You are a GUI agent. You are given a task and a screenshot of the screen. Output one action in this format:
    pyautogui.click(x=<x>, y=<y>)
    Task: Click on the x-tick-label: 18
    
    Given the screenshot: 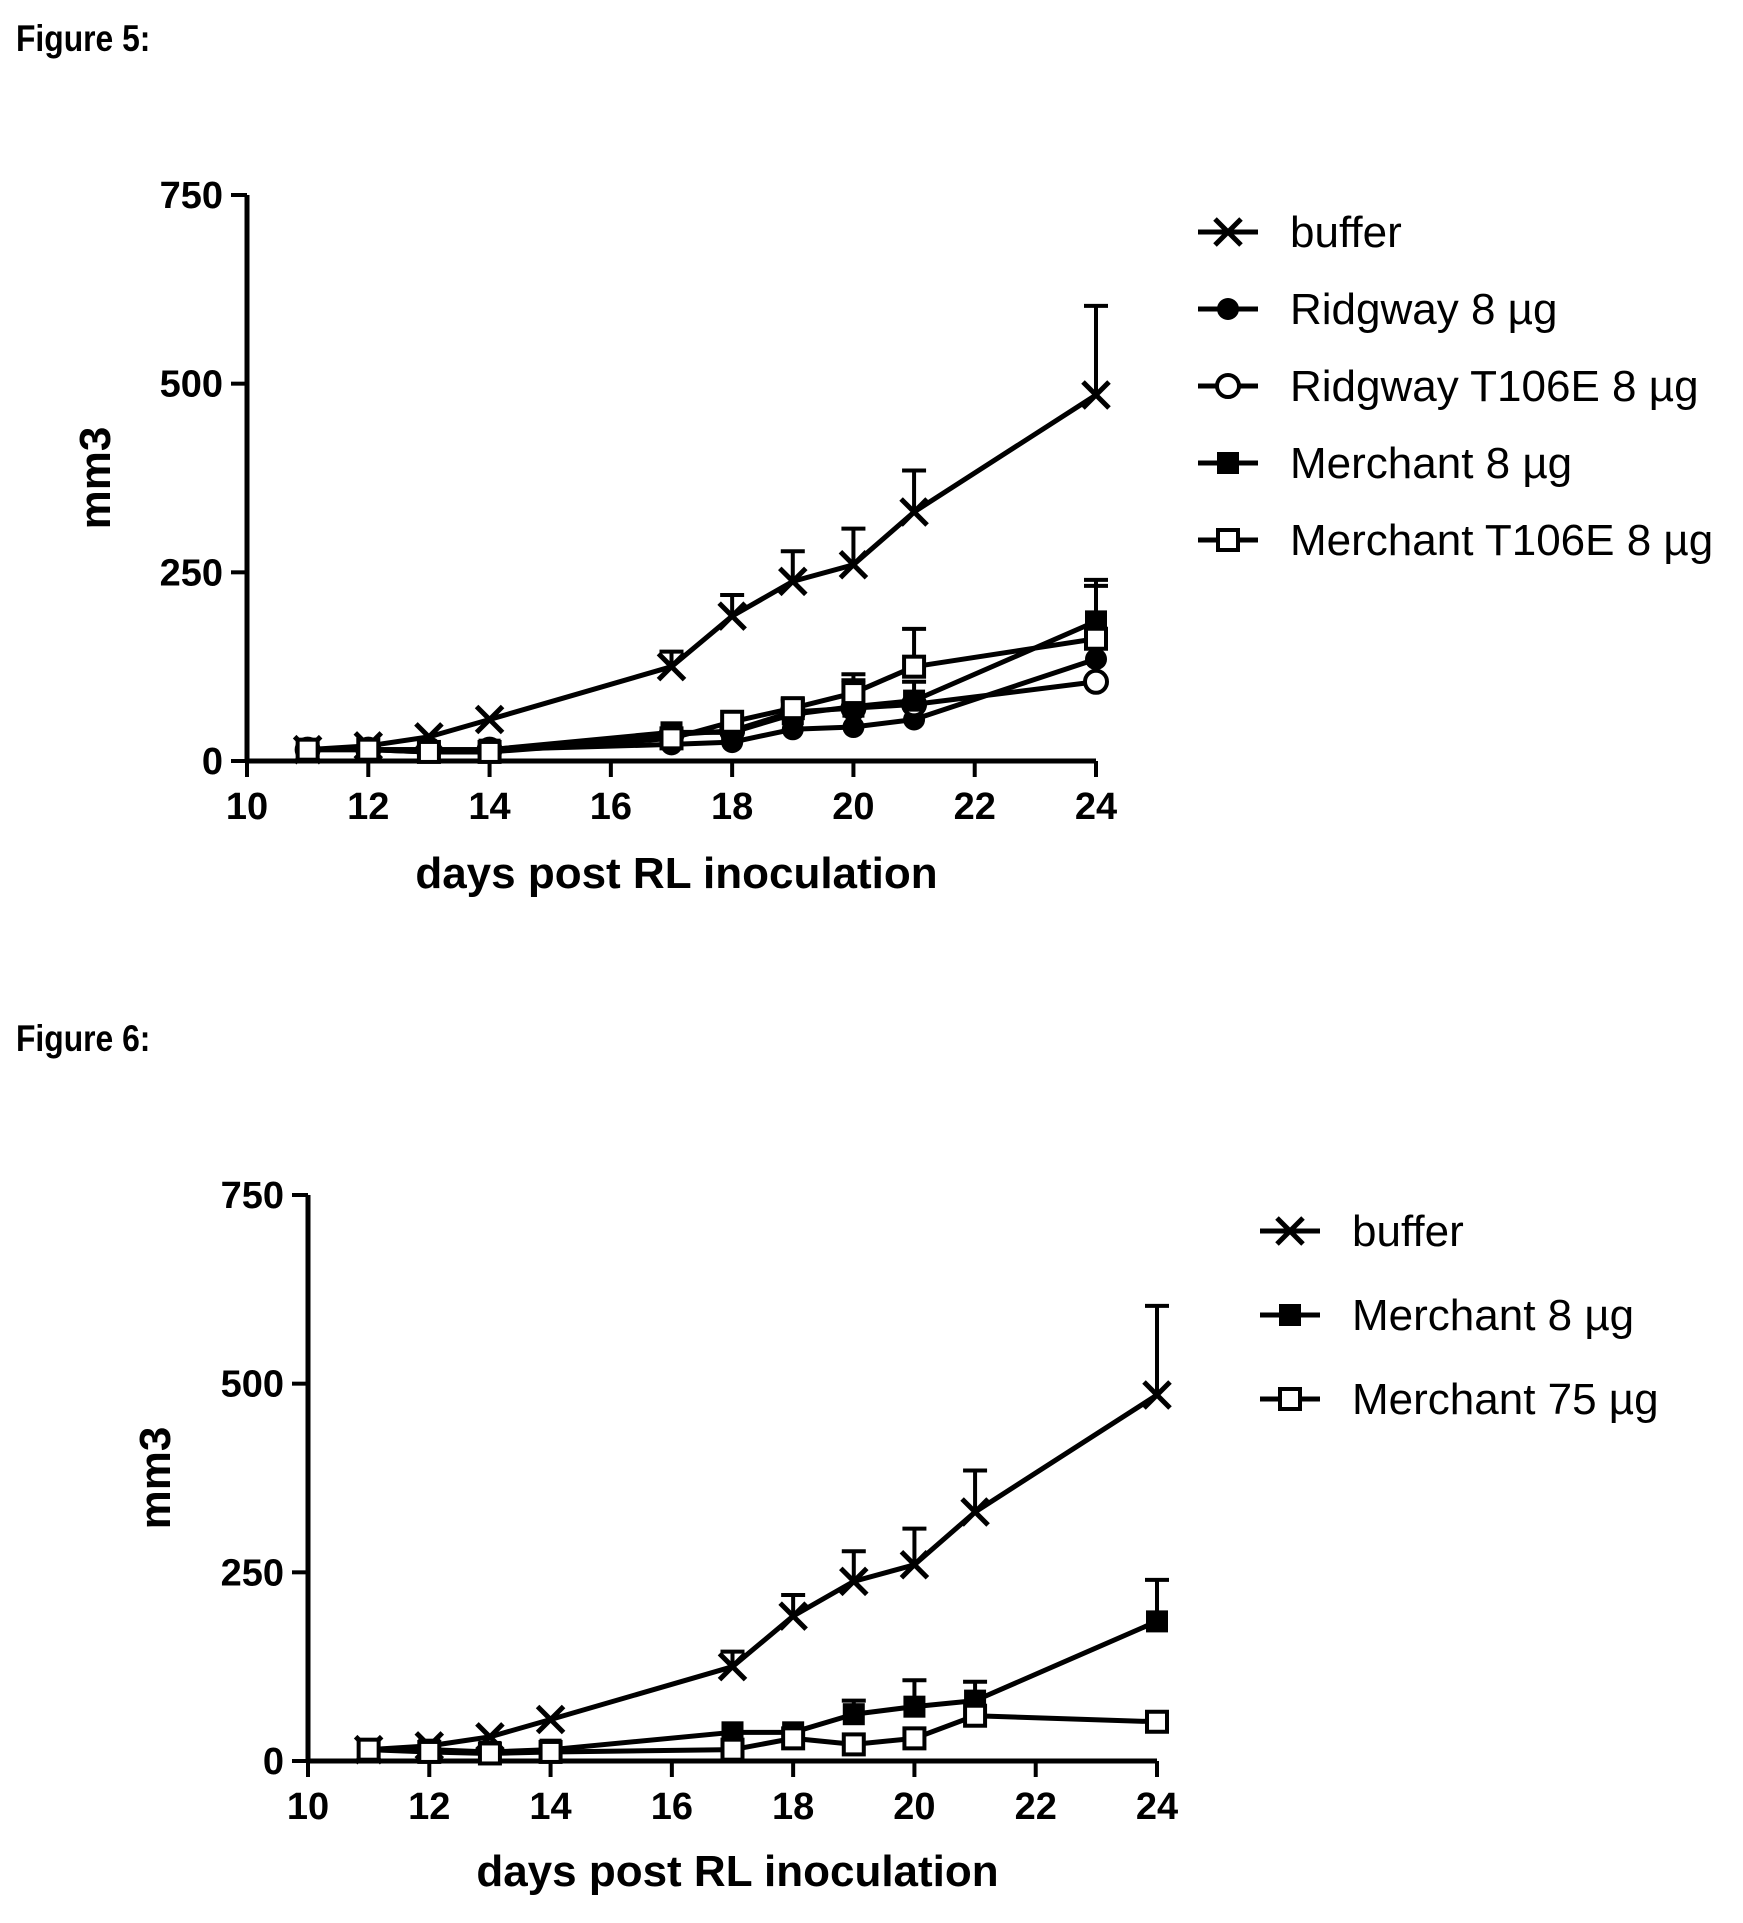 What is the action you would take?
    pyautogui.click(x=732, y=807)
    